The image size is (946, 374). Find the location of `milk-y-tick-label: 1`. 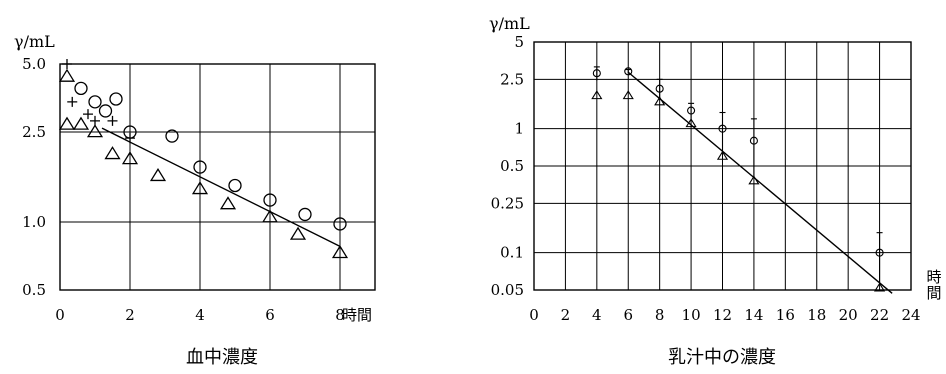

milk-y-tick-label: 1 is located at coordinates (519, 129).